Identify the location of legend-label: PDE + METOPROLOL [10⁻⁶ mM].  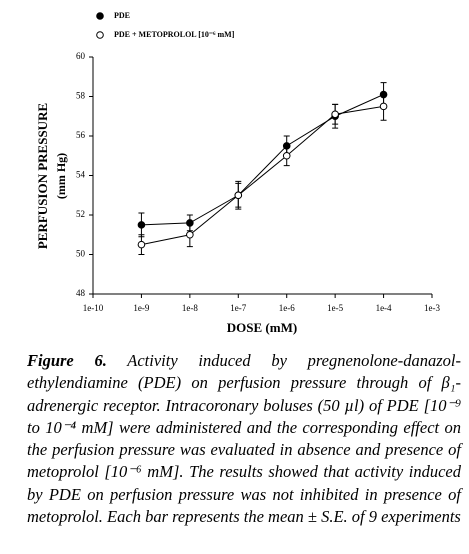
(174, 34).